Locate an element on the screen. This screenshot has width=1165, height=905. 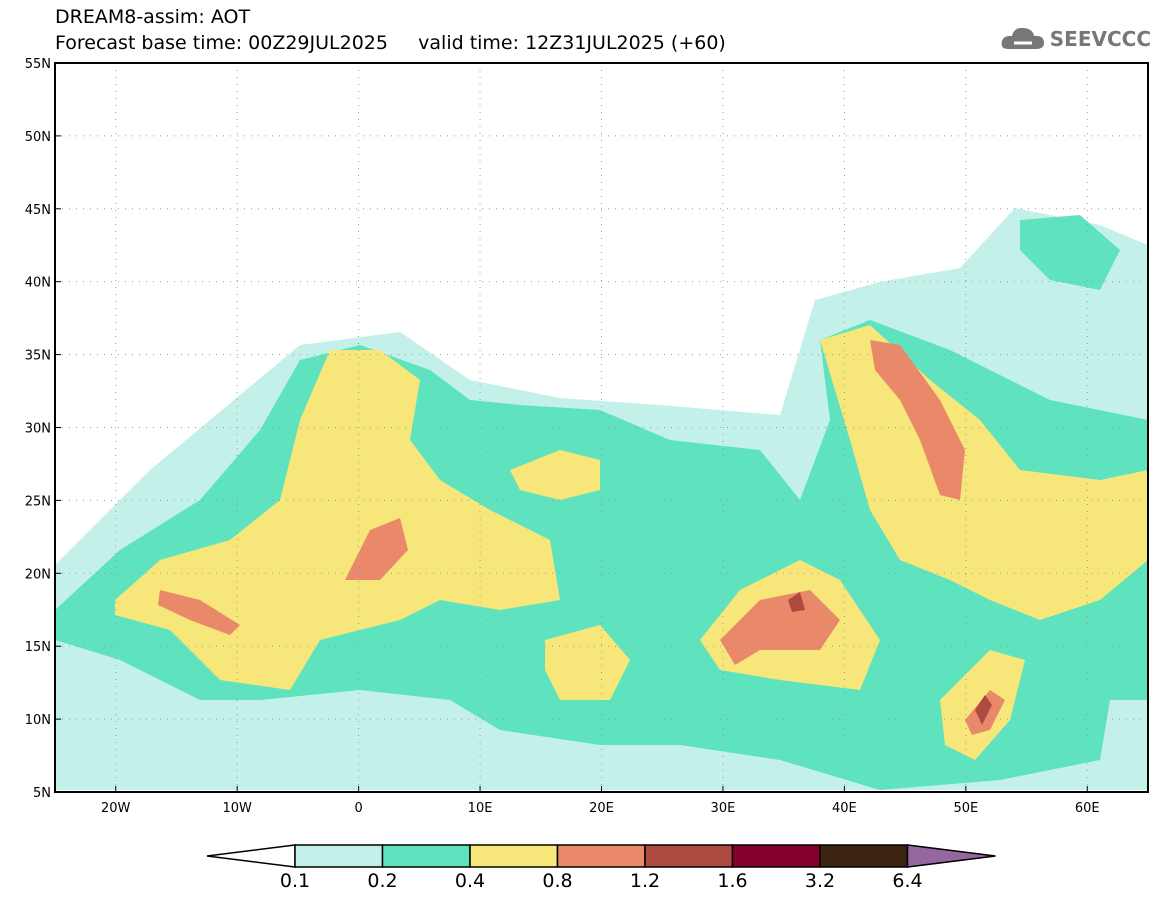
seevccc-logo: SEEVCCC is located at coordinates (1075, 39).